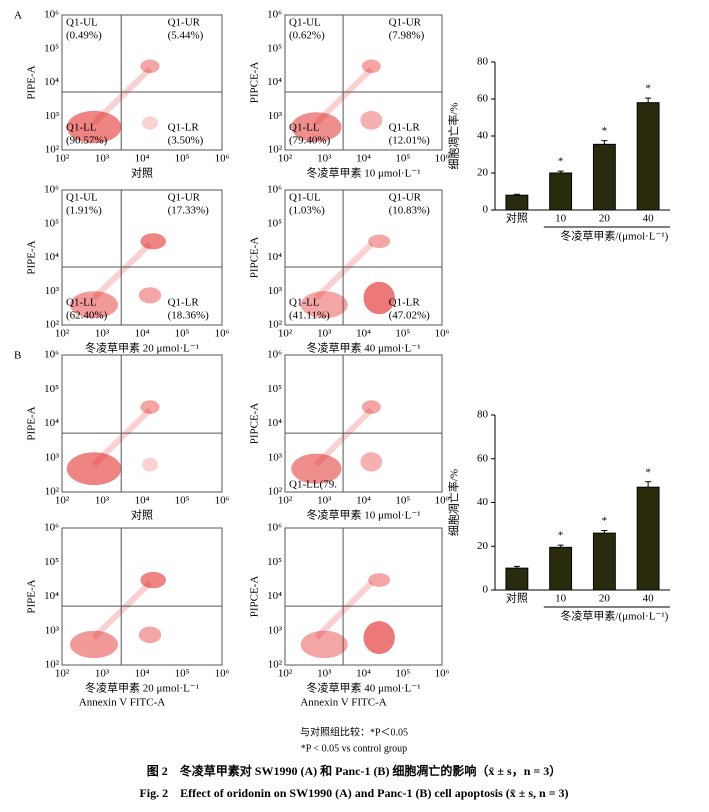  What do you see at coordinates (307, 36) in the screenshot?
I see `quadrant-label: (0.62%)` at bounding box center [307, 36].